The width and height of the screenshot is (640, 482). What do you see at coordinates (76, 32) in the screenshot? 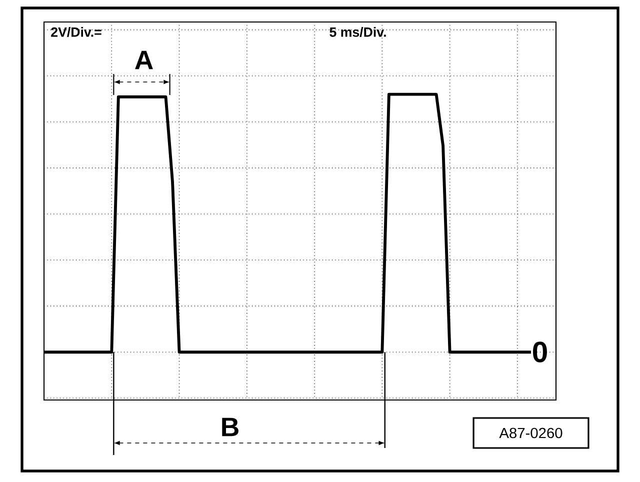
I see `text: 2V/Div.=` at bounding box center [76, 32].